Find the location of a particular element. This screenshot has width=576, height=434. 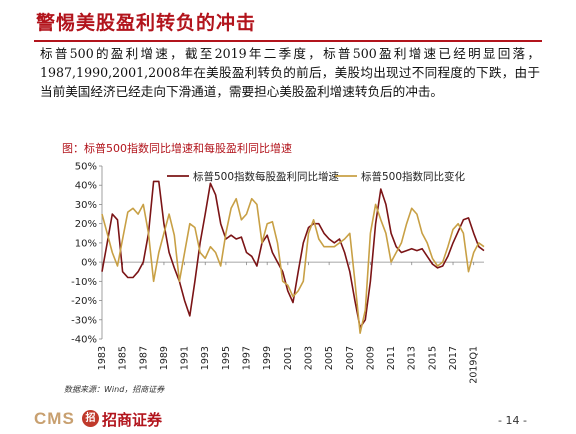

x-tick-label: 1993 is located at coordinates (205, 358).